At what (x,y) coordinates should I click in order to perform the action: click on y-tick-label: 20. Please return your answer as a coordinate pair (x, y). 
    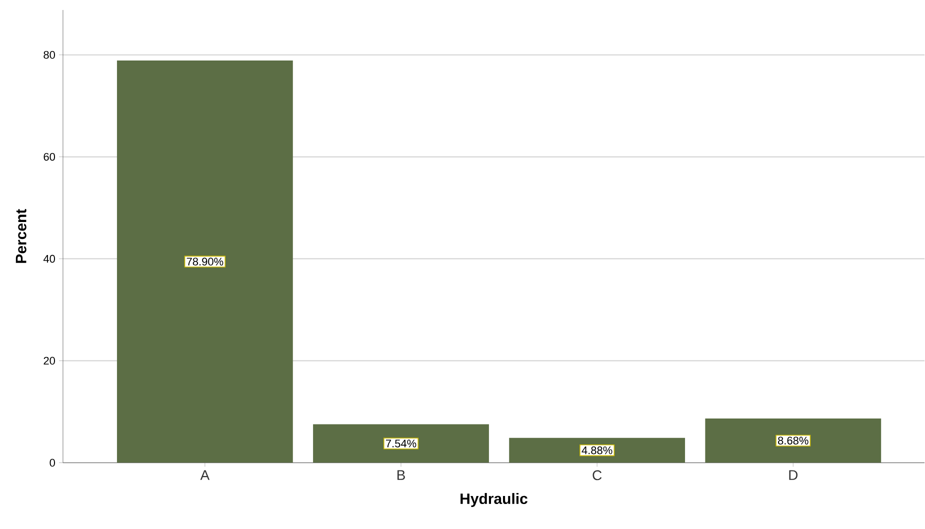
    Looking at the image, I should click on (49, 361).